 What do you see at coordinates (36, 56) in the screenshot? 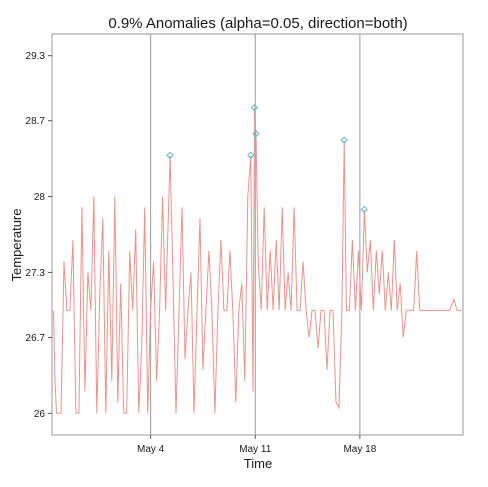
I see `y-tick-label: 29.3` at bounding box center [36, 56].